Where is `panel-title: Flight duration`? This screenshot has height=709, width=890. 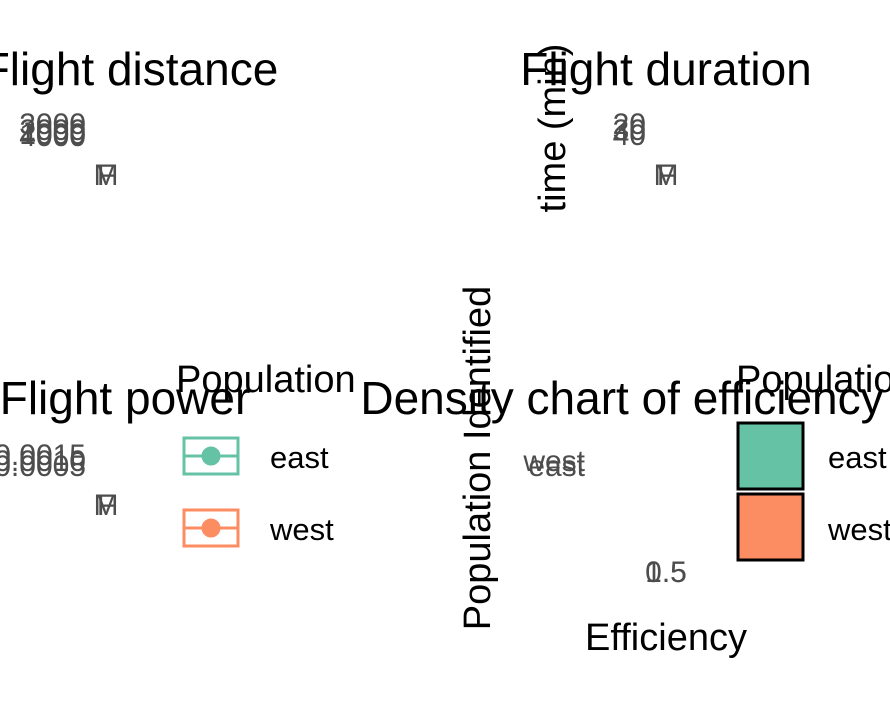
panel-title: Flight duration is located at coordinates (666, 69).